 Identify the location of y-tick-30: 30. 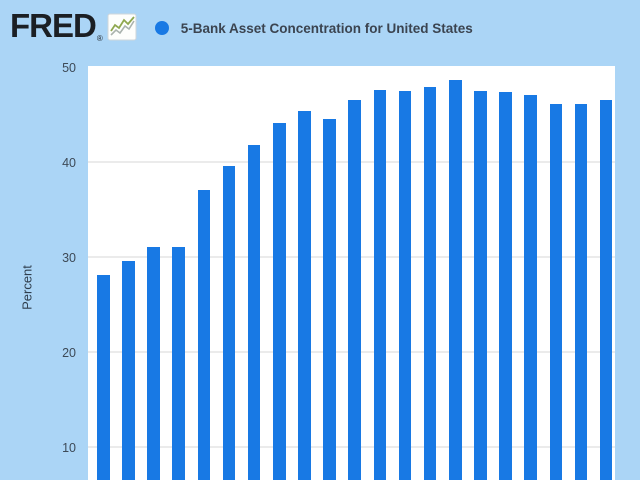
(69, 258).